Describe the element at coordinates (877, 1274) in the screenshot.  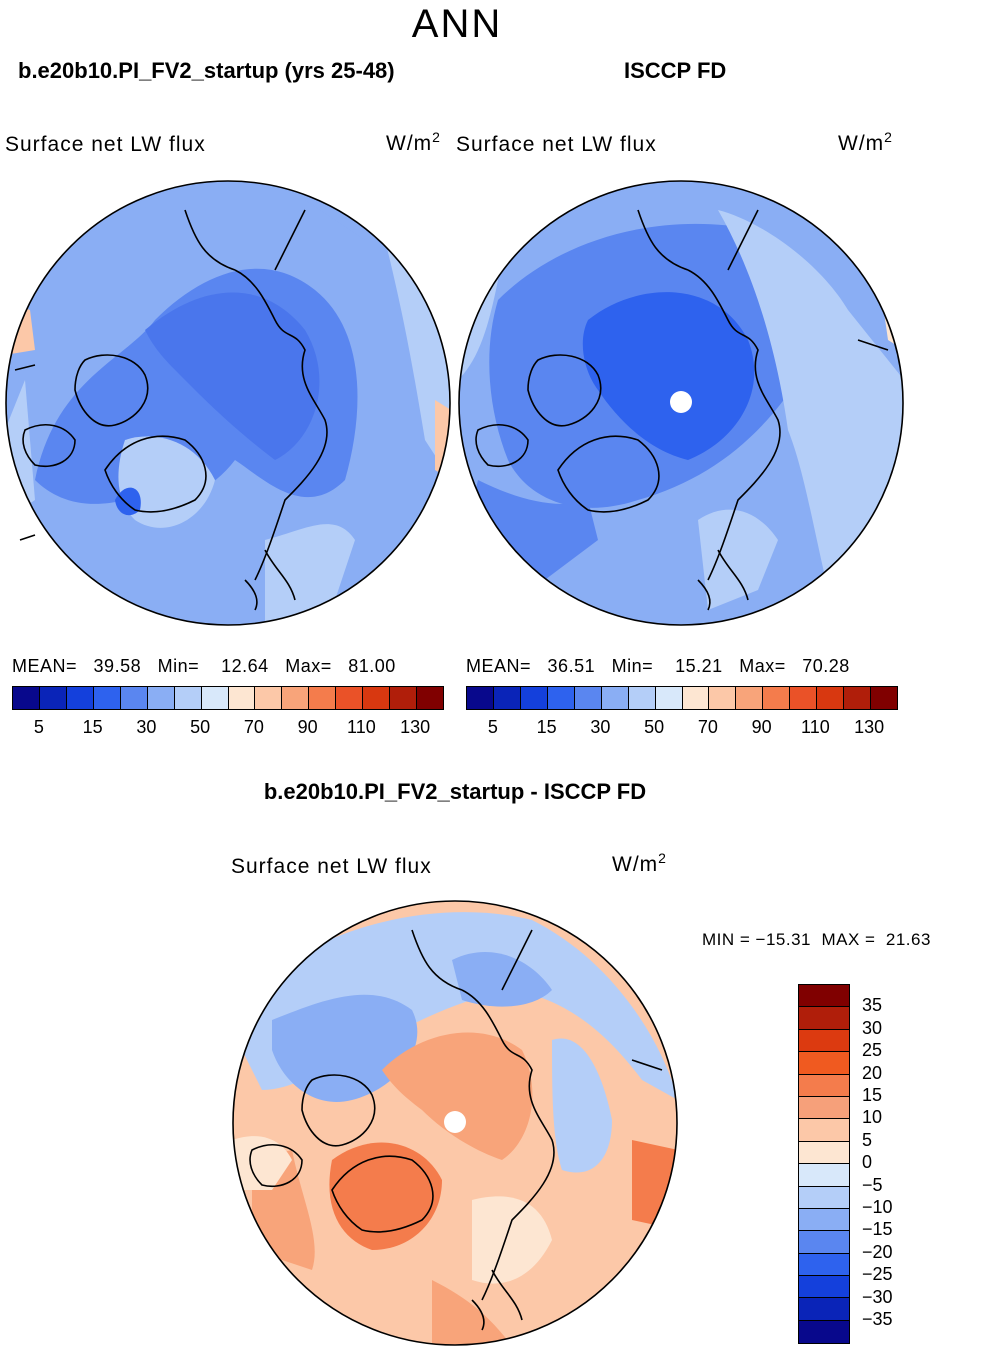
I see `colorbar-tick-label: −25` at that location.